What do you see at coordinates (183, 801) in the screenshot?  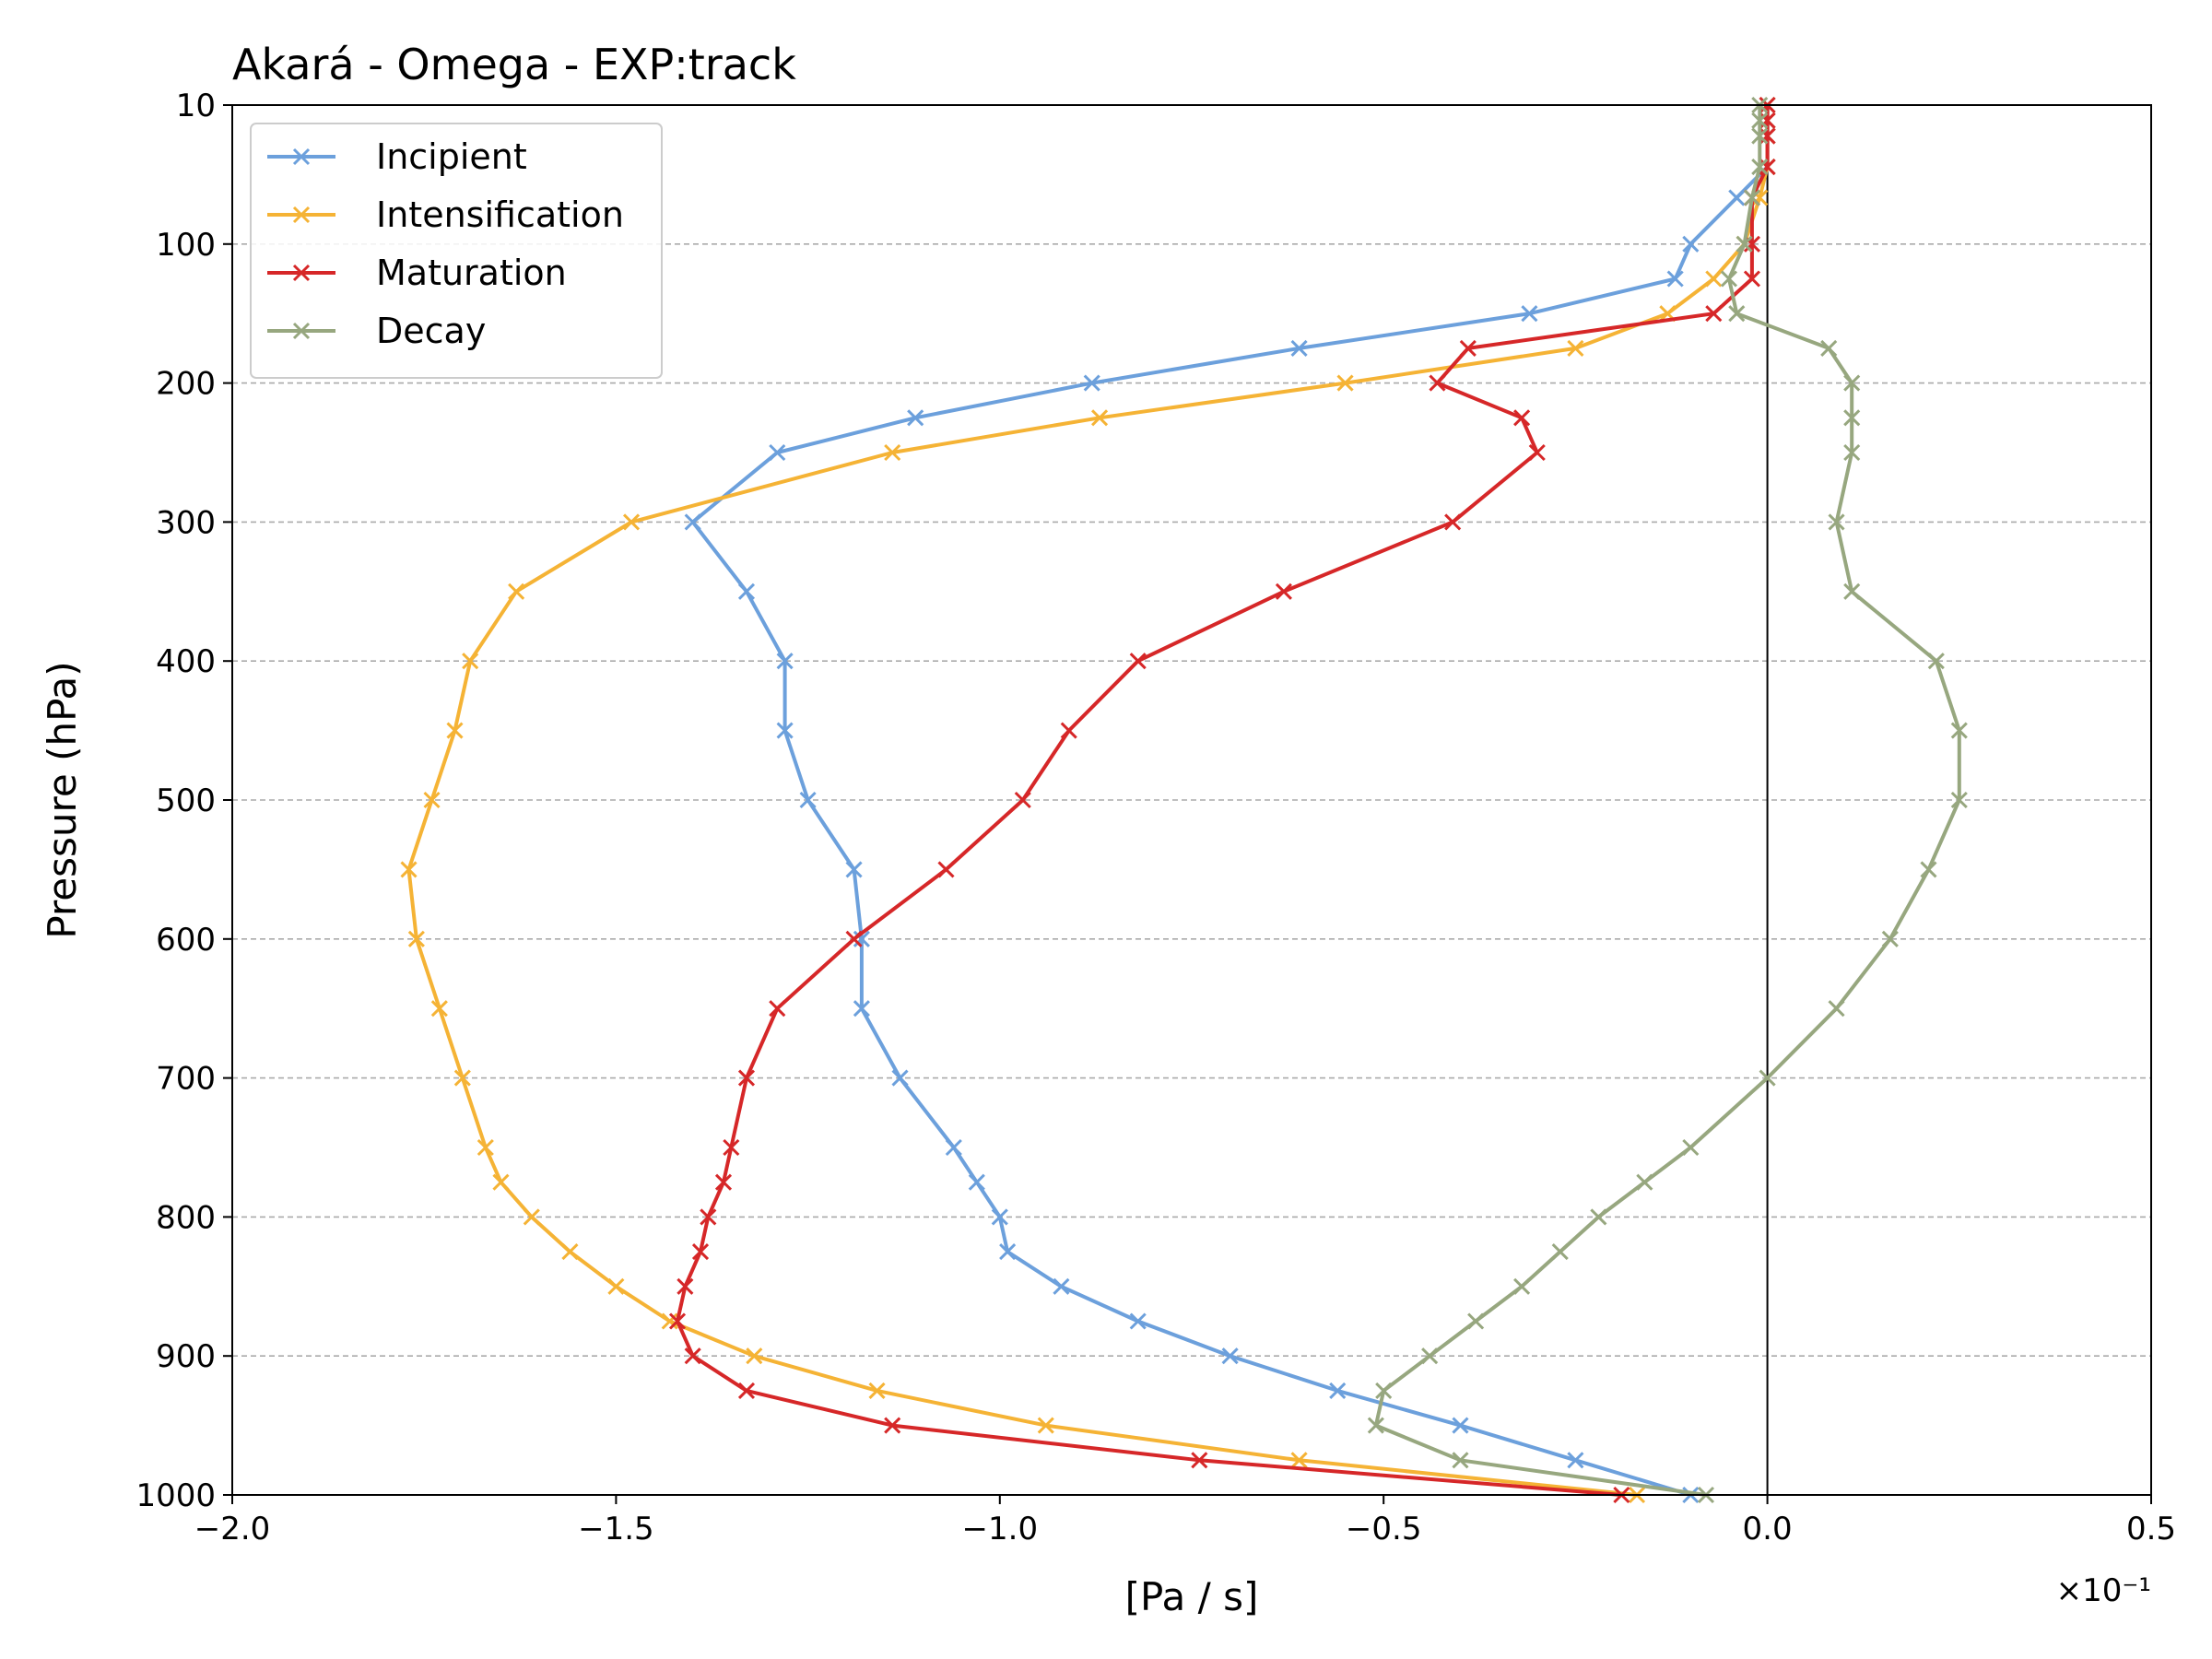 I see `y-axis-ticks: 10 100 200 300 400 500 600 700 800 900 1000` at bounding box center [183, 801].